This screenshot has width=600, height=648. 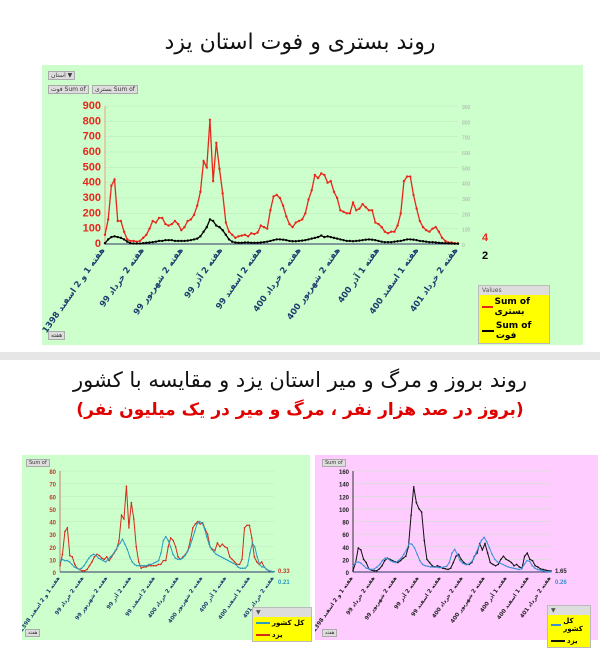 I want to click on end-value-label: 0.33, so click(x=284, y=572).